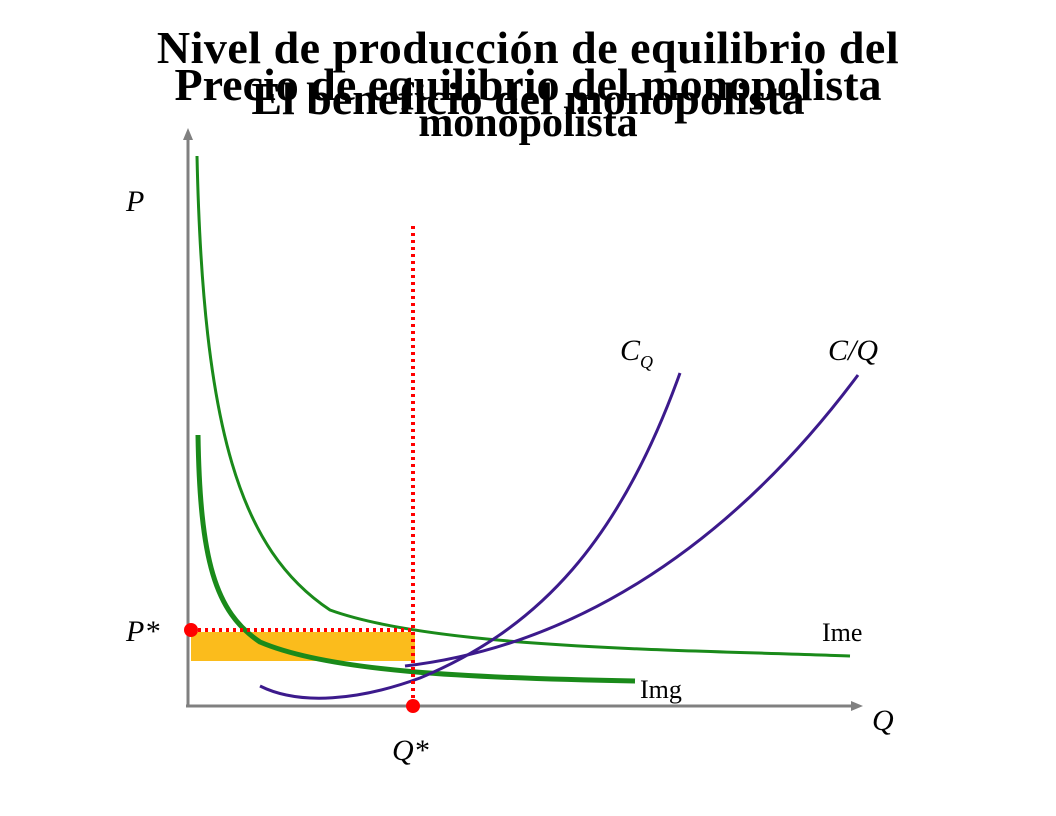  Describe the element at coordinates (415, 559) in the screenshot. I see `img-curve` at that location.